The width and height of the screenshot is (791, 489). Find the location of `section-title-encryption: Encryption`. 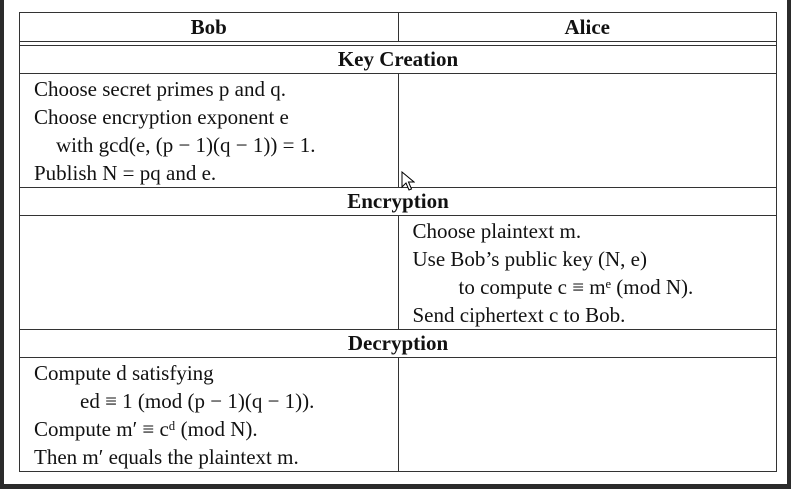

section-title-encryption: Encryption is located at coordinates (398, 201).